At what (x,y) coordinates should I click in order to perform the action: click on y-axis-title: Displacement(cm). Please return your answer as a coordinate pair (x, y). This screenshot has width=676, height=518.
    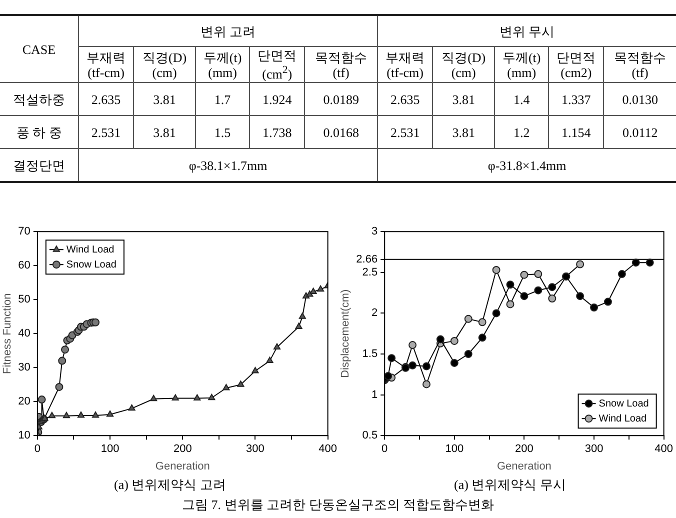
    Looking at the image, I should click on (346, 333).